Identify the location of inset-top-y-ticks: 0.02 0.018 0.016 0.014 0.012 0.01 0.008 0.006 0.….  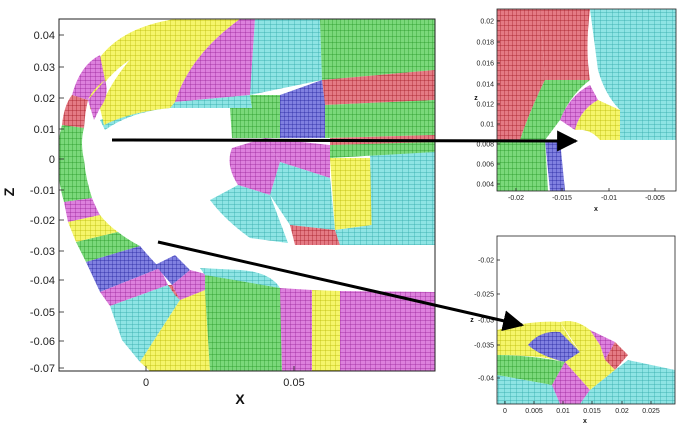
(488, 104).